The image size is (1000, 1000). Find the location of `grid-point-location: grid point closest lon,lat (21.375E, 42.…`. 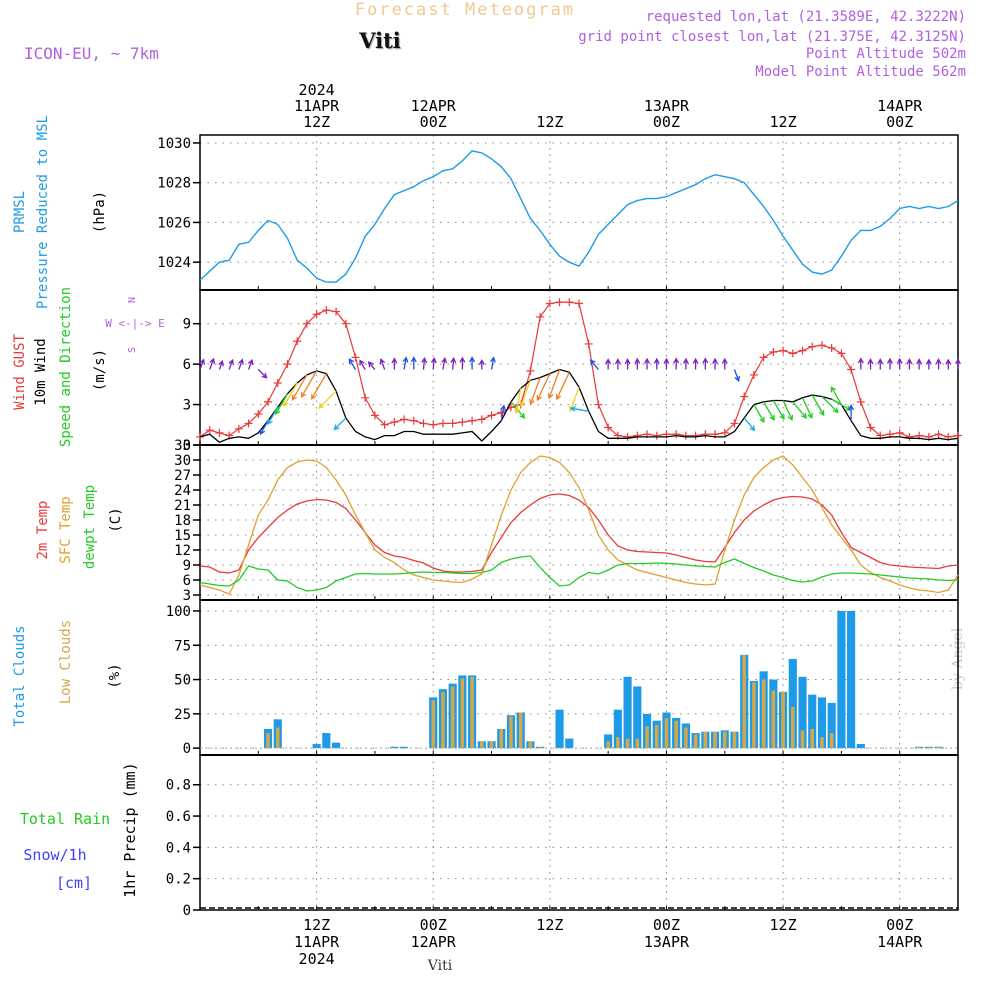

grid-point-location: grid point closest lon,lat (21.375E, 42.… is located at coordinates (772, 37).